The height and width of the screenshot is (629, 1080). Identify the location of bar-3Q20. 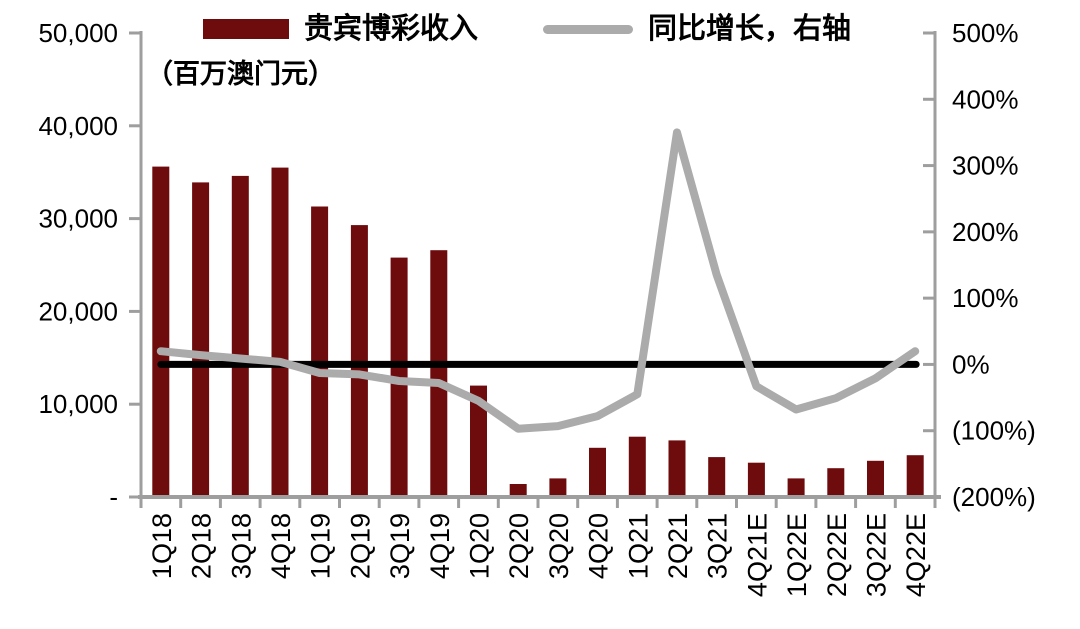
(558, 487).